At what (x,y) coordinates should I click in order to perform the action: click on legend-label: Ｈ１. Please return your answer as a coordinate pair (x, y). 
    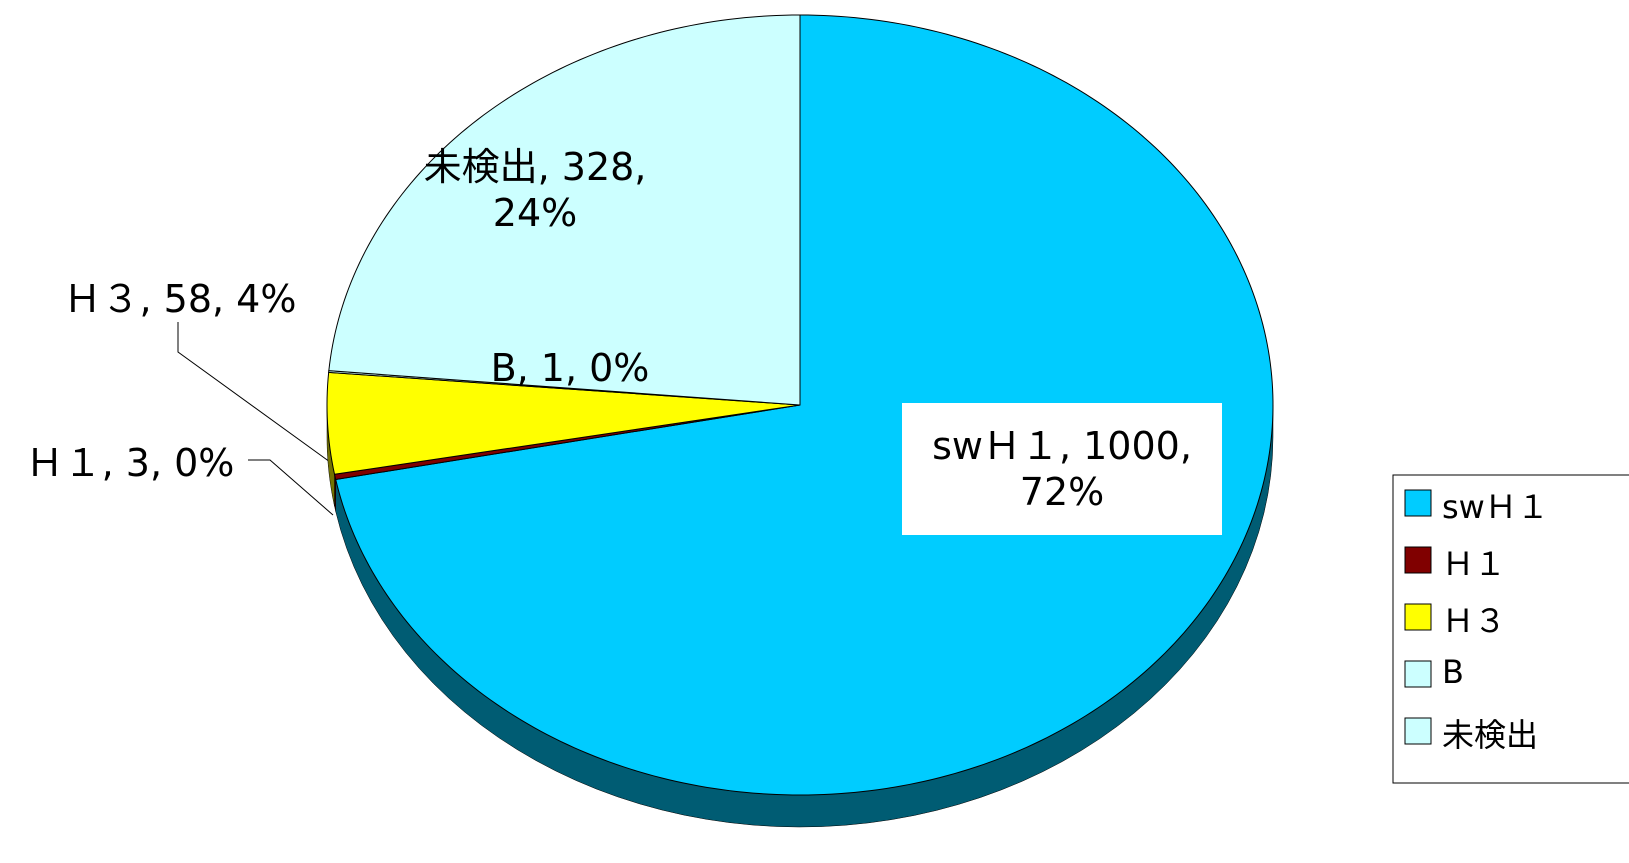
    Looking at the image, I should click on (1474, 564).